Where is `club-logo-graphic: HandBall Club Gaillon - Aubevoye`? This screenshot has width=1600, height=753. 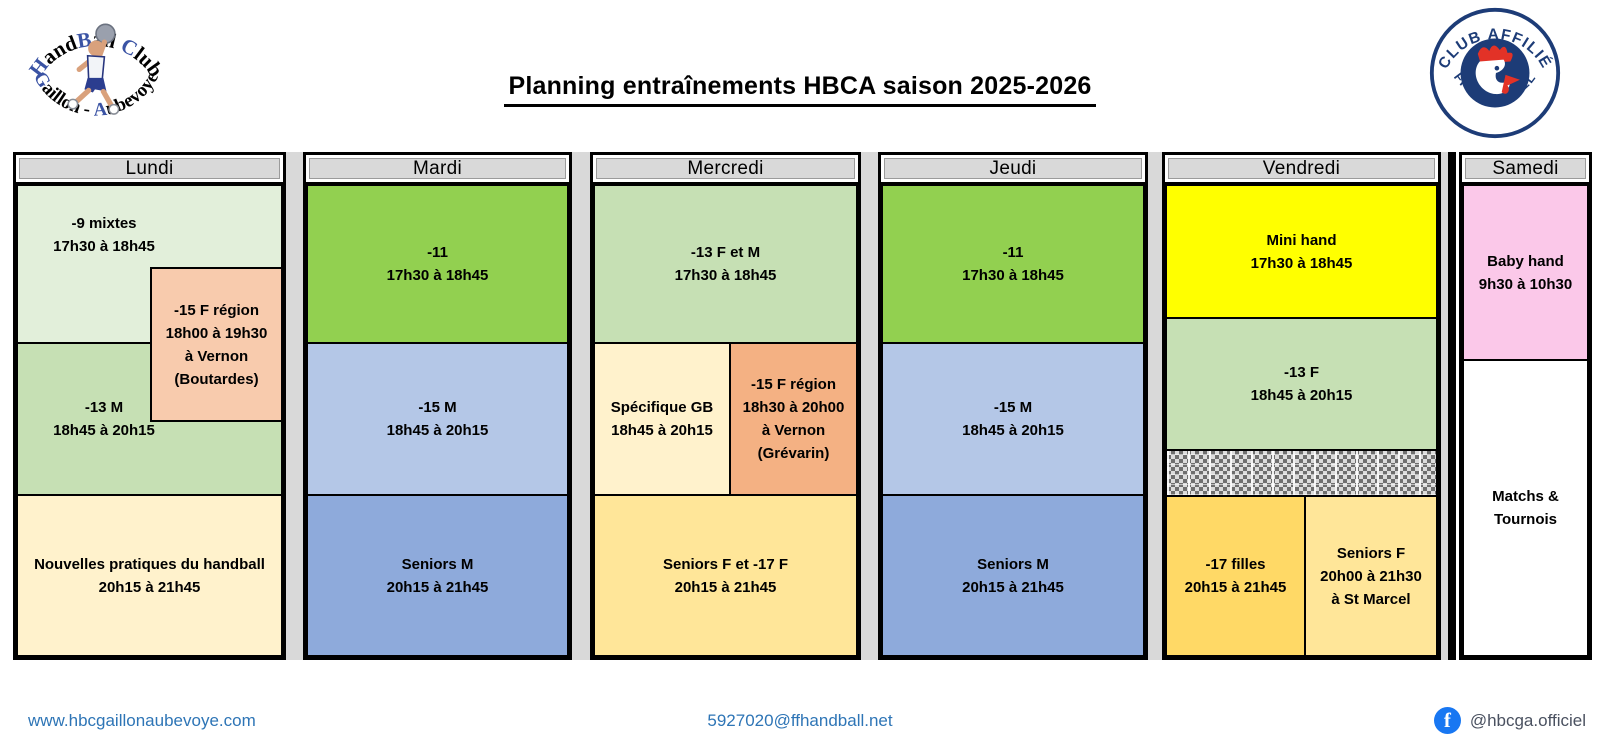 club-logo-graphic: HandBall Club Gaillon - Aubevoye is located at coordinates (96, 72).